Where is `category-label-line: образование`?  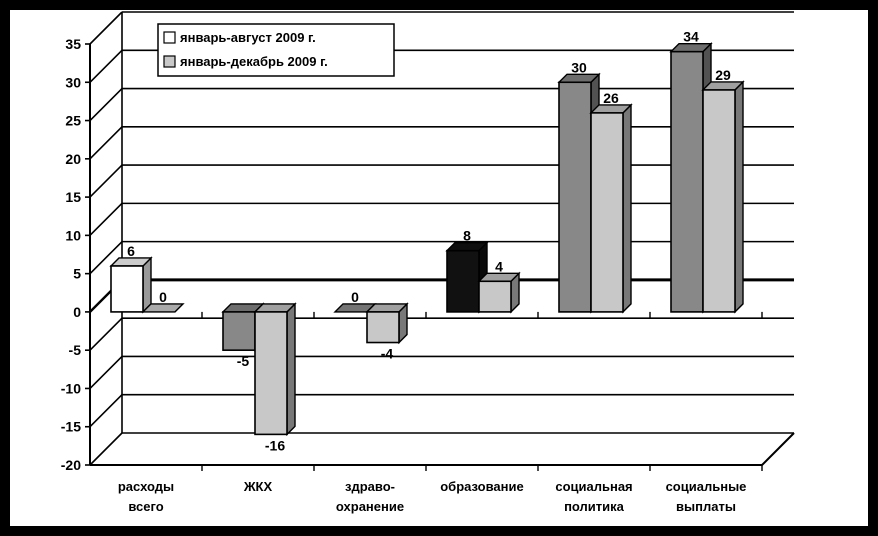 category-label-line: образование is located at coordinates (482, 486).